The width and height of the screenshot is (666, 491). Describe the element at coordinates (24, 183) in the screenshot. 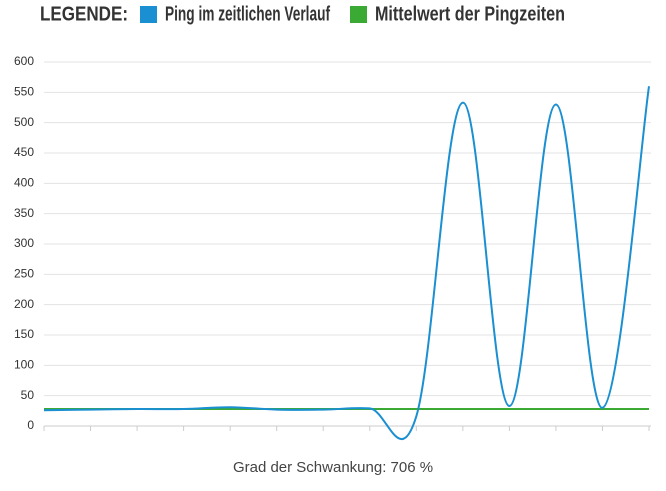

I see `y-tick-label: 400` at that location.